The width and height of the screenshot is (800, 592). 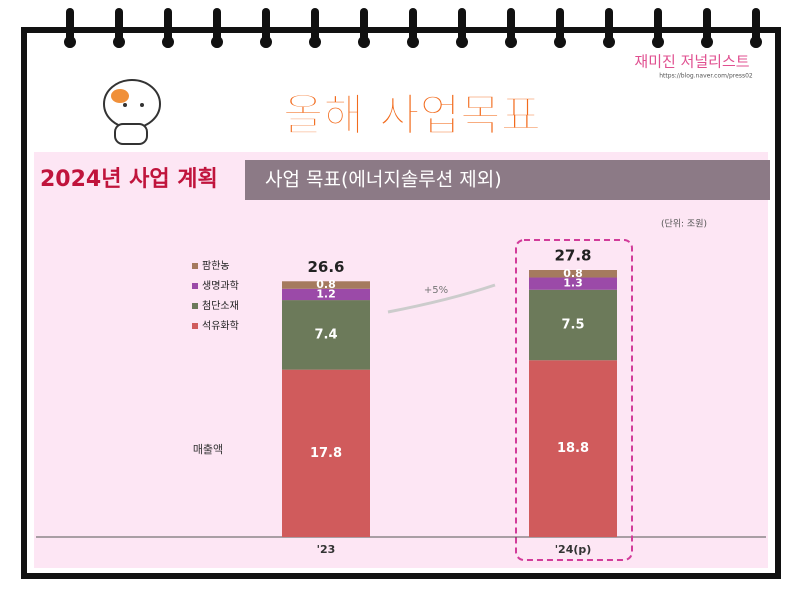 What do you see at coordinates (441, 298) in the screenshot?
I see `growth-arrow` at bounding box center [441, 298].